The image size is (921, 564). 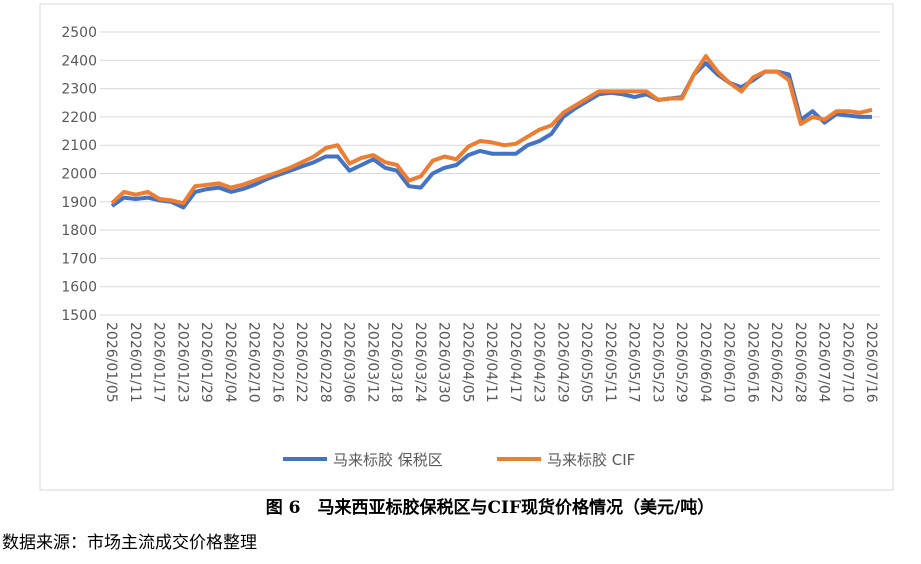 I want to click on x-tick-label: 2026/06/04, so click(x=705, y=362).